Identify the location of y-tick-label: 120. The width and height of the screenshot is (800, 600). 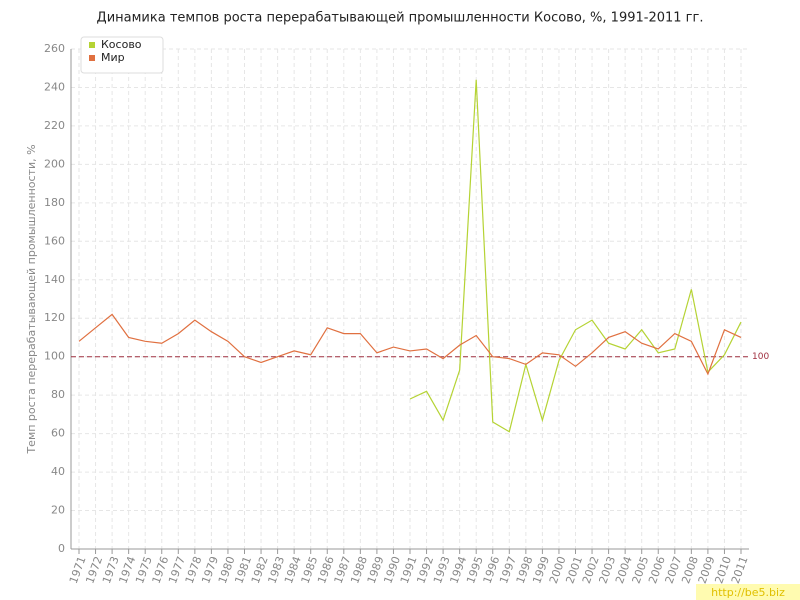
(54, 317).